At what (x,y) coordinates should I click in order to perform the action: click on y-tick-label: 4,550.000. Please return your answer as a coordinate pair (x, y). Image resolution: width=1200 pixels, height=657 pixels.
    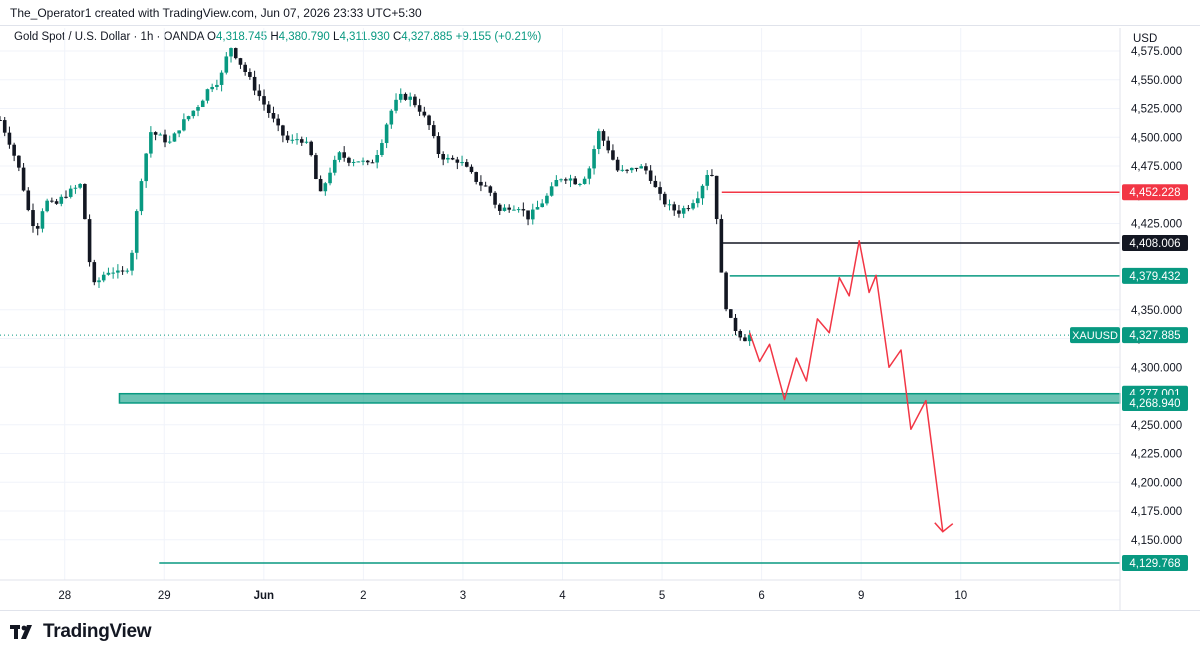
    Looking at the image, I should click on (1156, 81).